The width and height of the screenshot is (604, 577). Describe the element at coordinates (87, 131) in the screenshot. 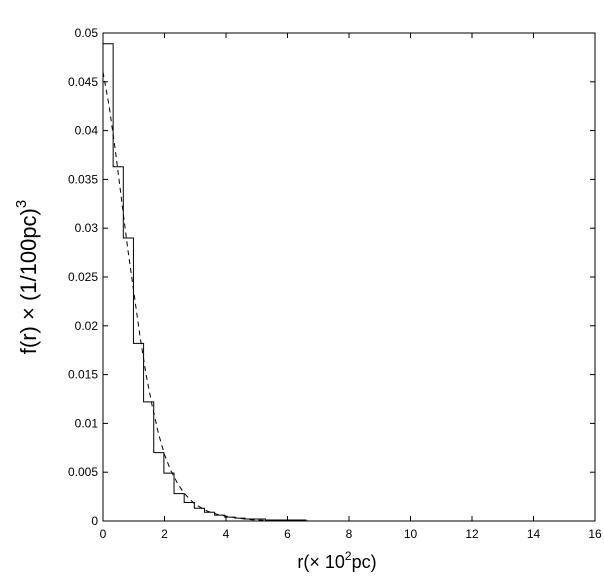

I see `y-tick-label: 0.04` at that location.